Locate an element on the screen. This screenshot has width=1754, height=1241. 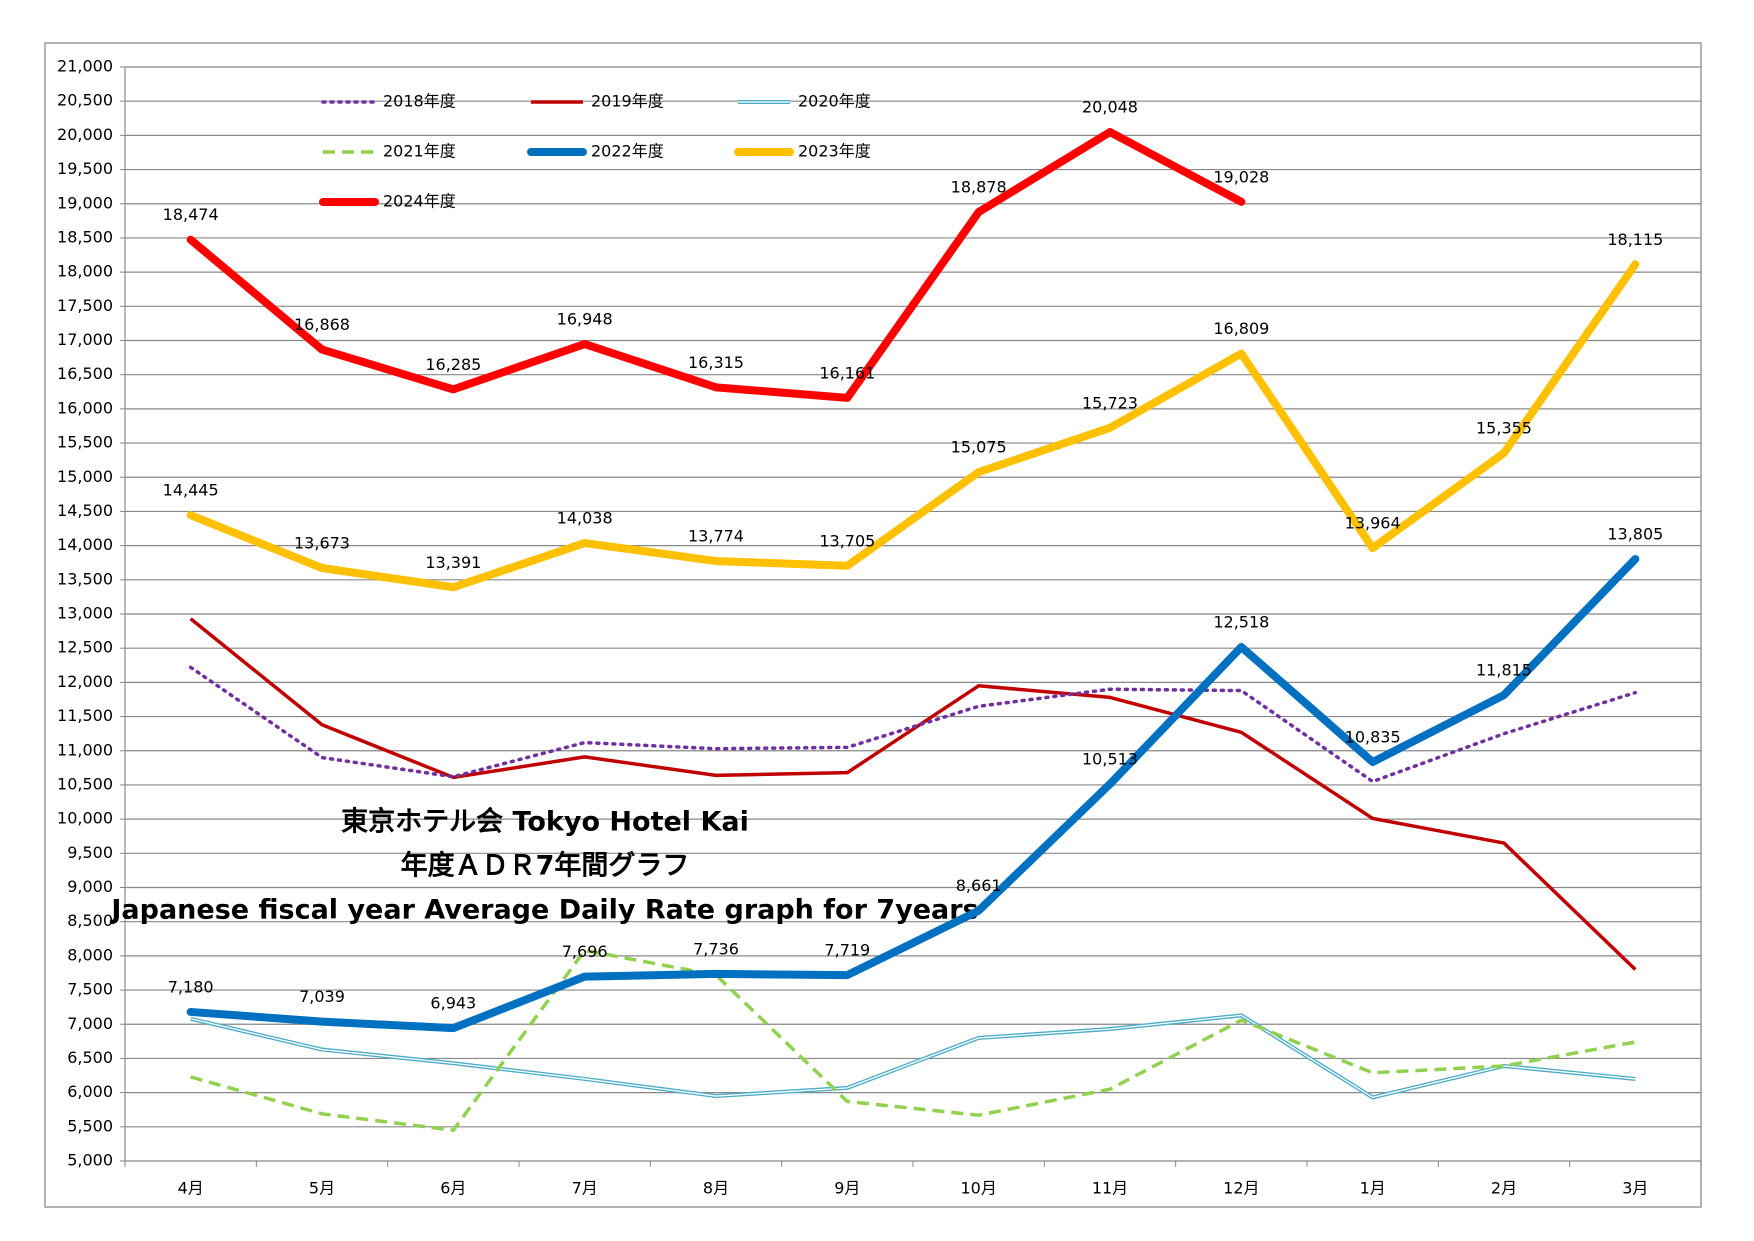
legend-label: 2022年度 is located at coordinates (627, 151).